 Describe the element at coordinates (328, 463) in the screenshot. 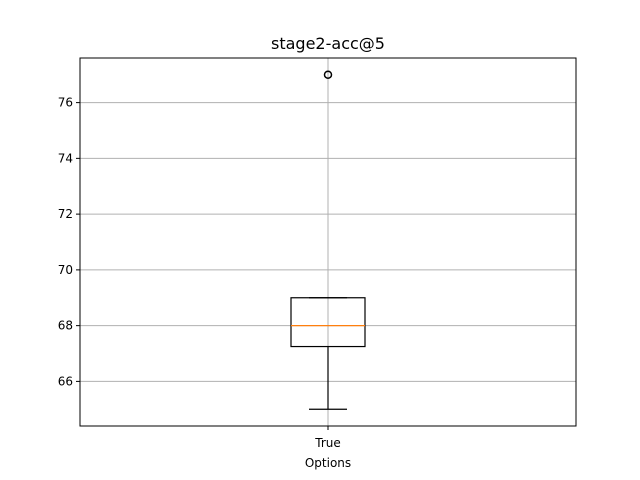

I see `x-axis-label: Options` at that location.